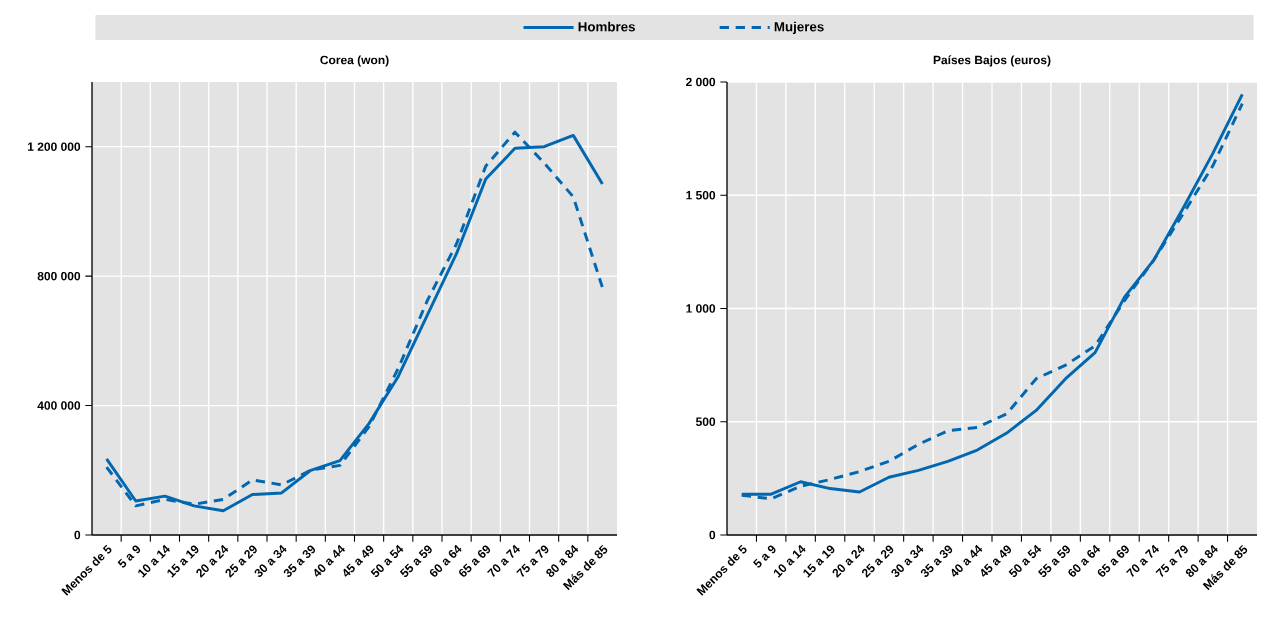  I want to click on y-tick-label: 400 000, so click(59, 405).